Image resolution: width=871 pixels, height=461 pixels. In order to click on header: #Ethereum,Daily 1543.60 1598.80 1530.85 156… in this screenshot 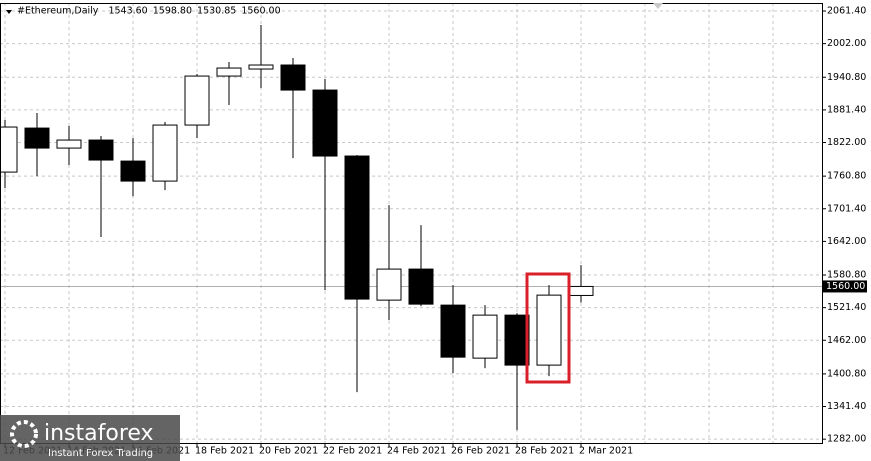, I will do `click(143, 11)`.